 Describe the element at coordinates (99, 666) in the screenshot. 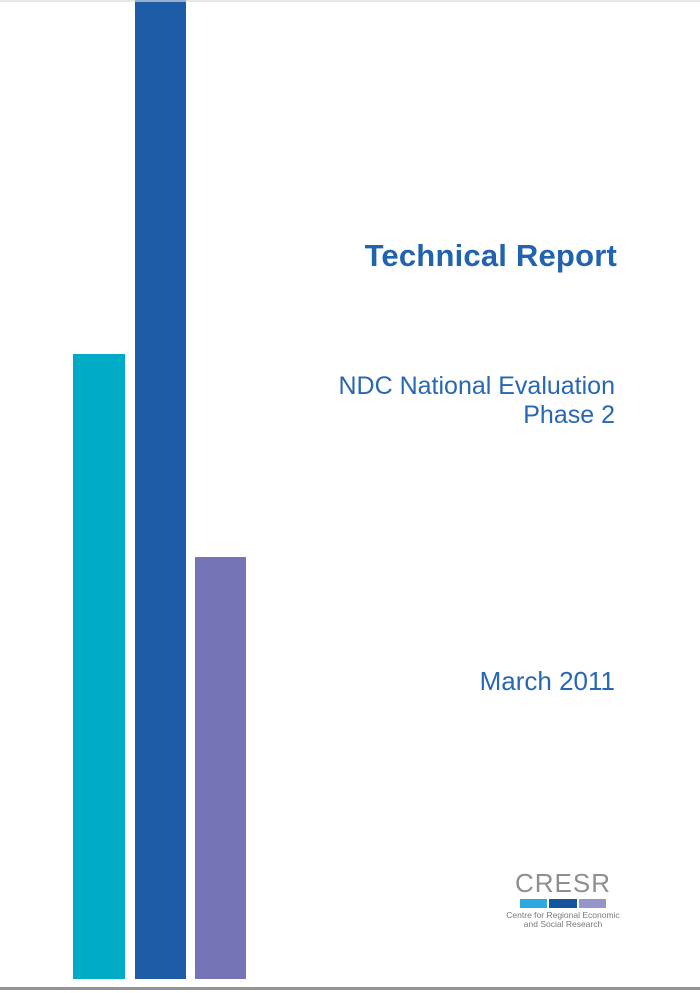

I see `decor-bar-cyan` at that location.